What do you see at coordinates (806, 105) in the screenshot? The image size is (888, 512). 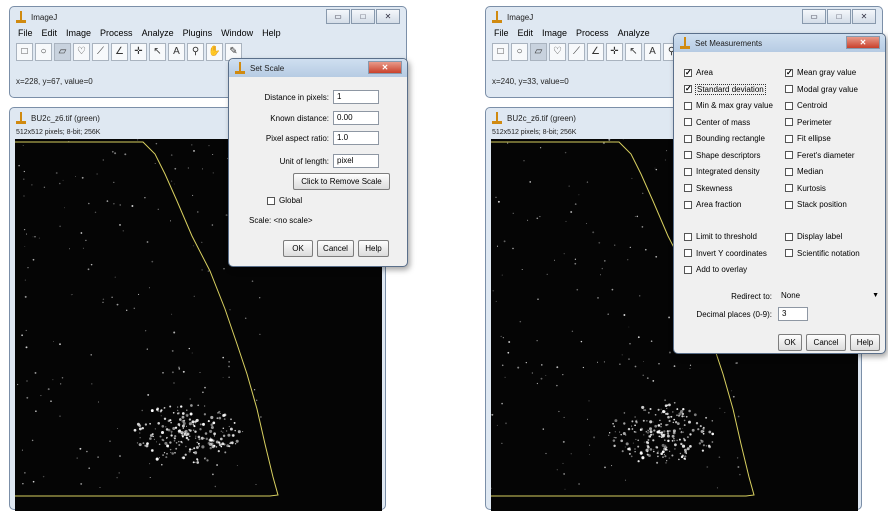 I see `centroid-checkbox: Centroid` at bounding box center [806, 105].